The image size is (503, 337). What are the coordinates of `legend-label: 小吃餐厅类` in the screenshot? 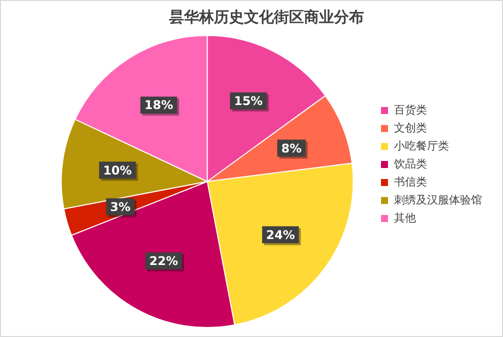 It's located at (421, 145).